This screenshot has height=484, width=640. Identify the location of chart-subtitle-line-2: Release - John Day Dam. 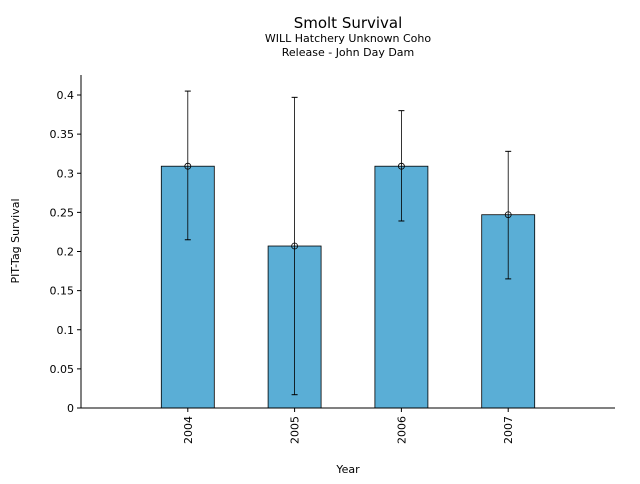
(348, 52).